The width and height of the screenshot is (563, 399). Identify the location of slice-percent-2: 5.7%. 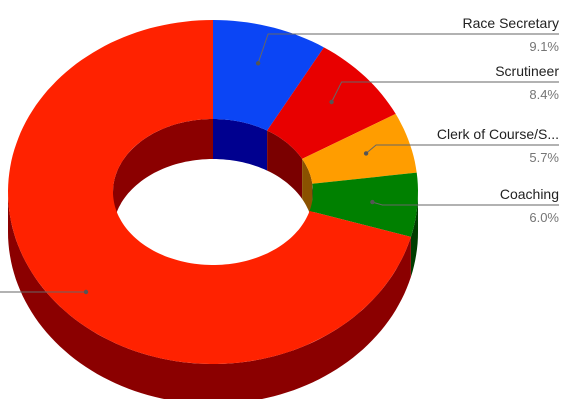
(544, 157).